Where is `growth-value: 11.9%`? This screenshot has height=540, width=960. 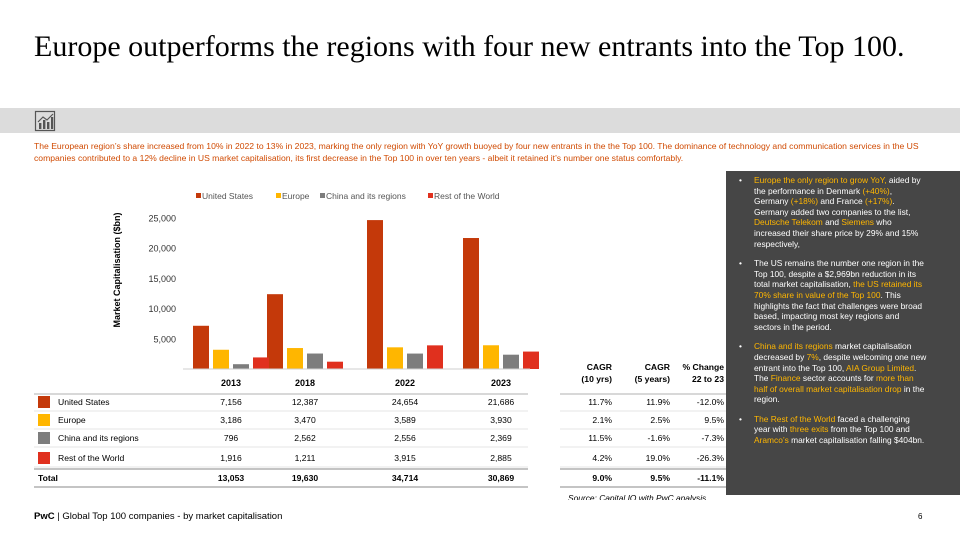 growth-value: 11.9% is located at coordinates (658, 402).